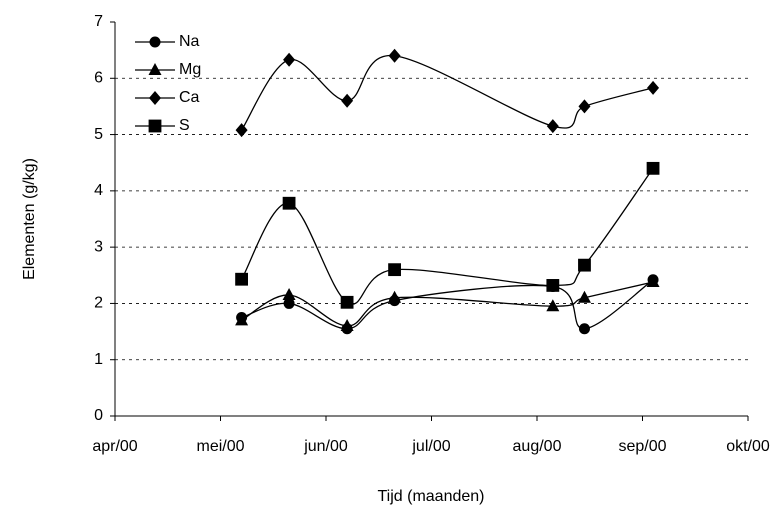 The width and height of the screenshot is (782, 512). I want to click on x-tick-label: okt/00, so click(748, 446).